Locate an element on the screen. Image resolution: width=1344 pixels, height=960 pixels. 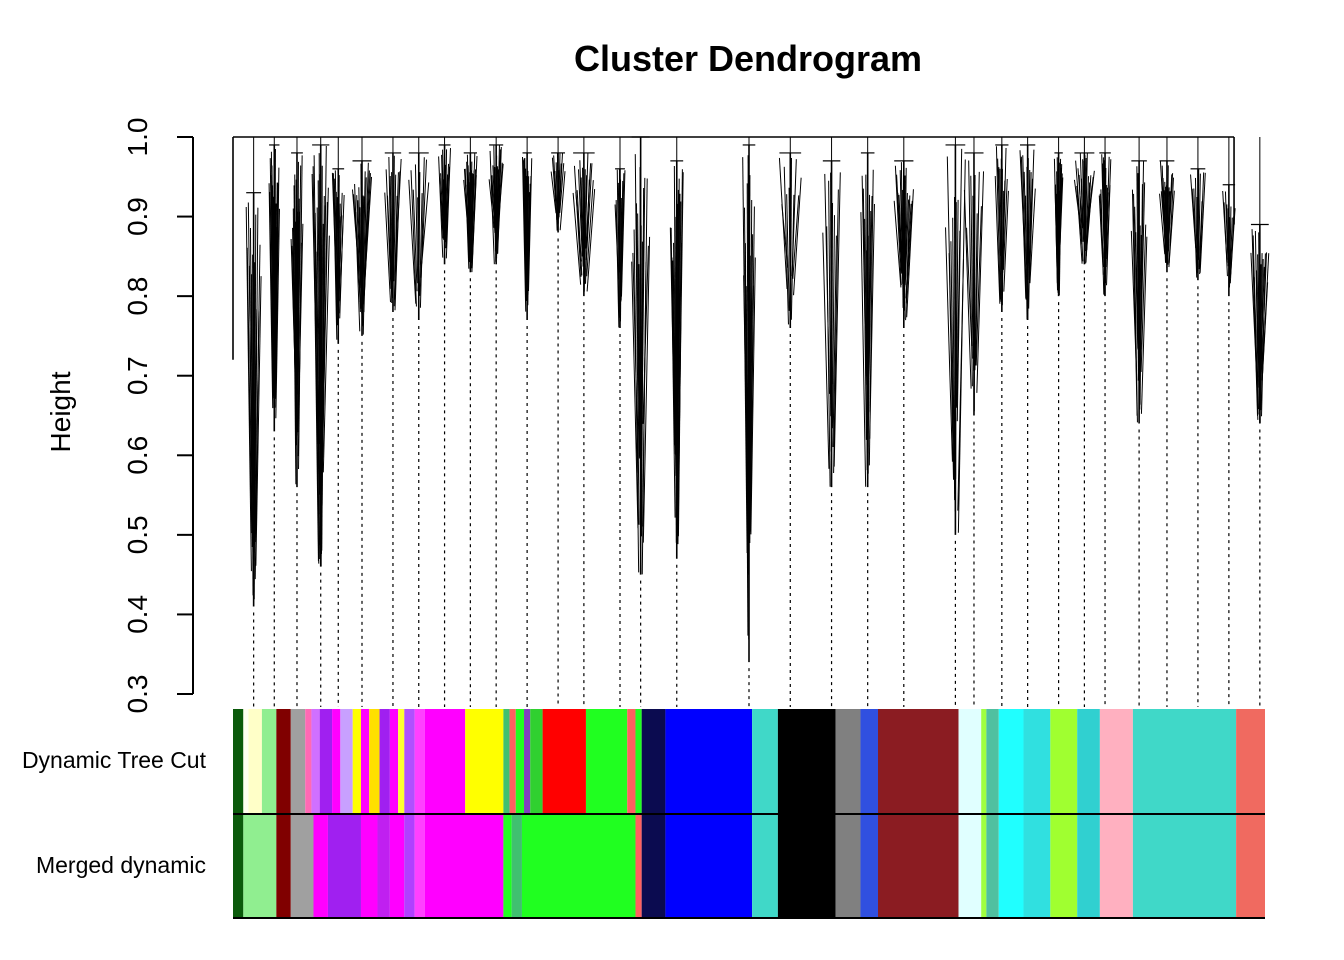
y-tick-label-4: 0.7 is located at coordinates (137, 375).